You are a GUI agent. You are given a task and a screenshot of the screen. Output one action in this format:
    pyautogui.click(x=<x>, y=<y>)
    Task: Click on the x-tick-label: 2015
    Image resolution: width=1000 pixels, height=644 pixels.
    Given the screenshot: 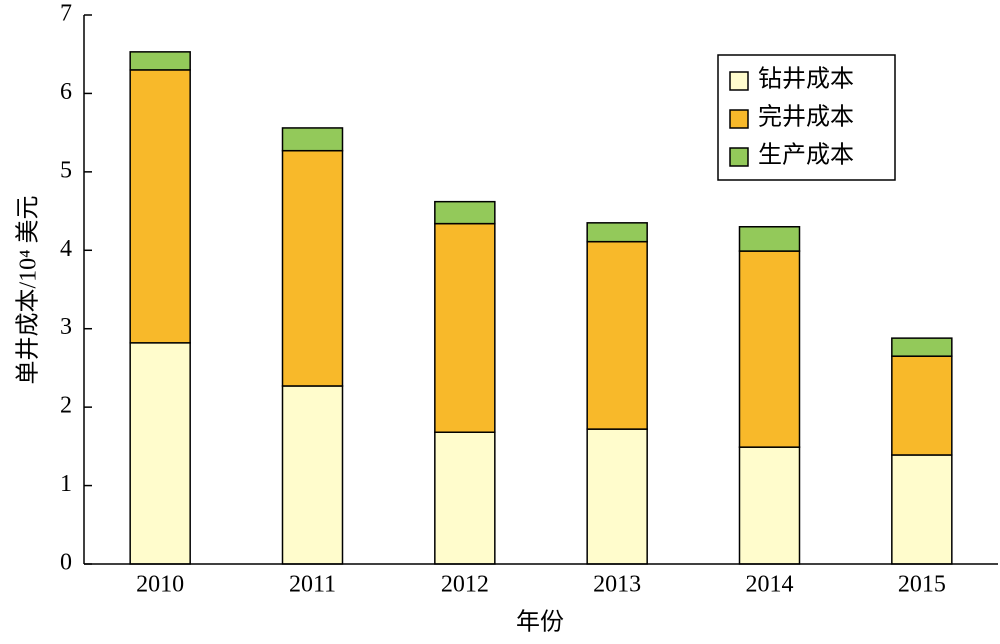 What is the action you would take?
    pyautogui.click(x=922, y=585)
    